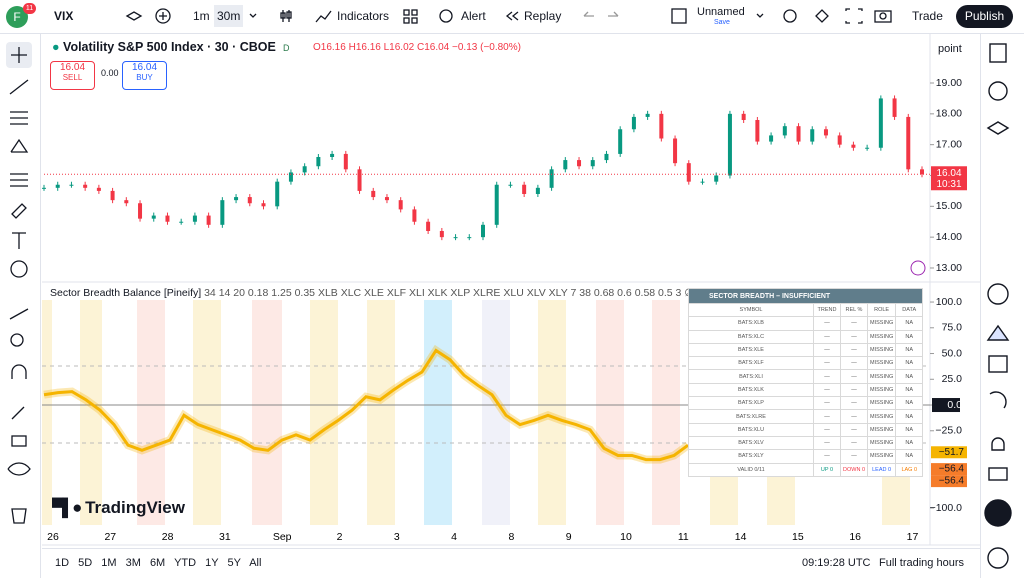 The image size is (1024, 579). Describe the element at coordinates (282, 537) in the screenshot. I see `x-tick-label: Sep` at that location.